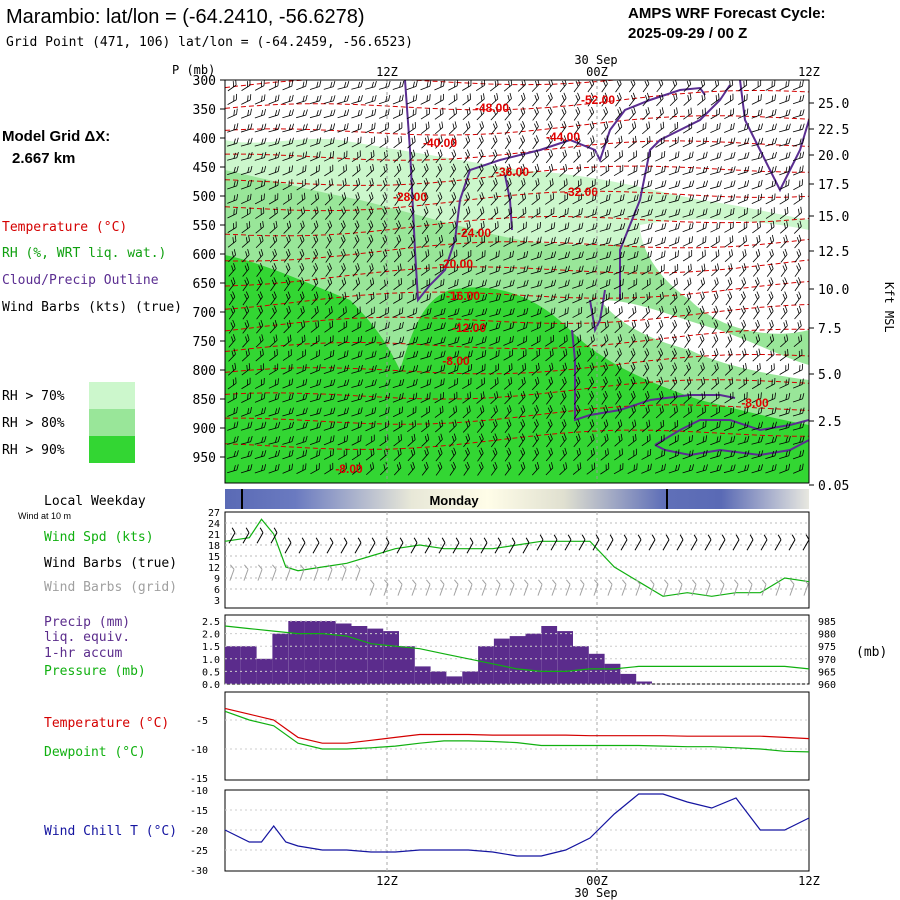 The image size is (900, 900). What do you see at coordinates (211, 672) in the screenshot?
I see `precip-tick-label: 0.5` at bounding box center [211, 672].